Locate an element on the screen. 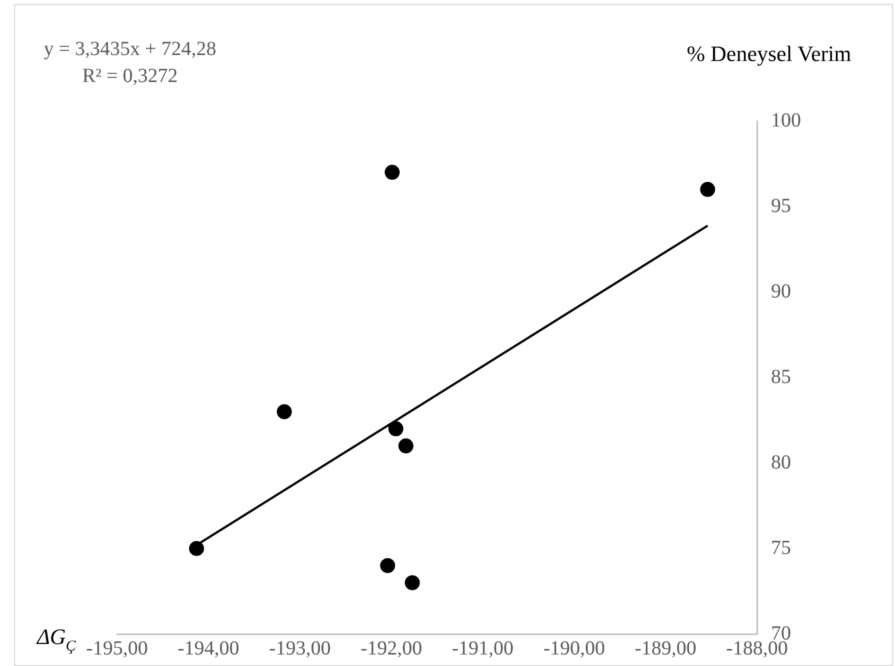 This screenshot has width=895, height=666. x-tick-label: -189,00 is located at coordinates (665, 648).